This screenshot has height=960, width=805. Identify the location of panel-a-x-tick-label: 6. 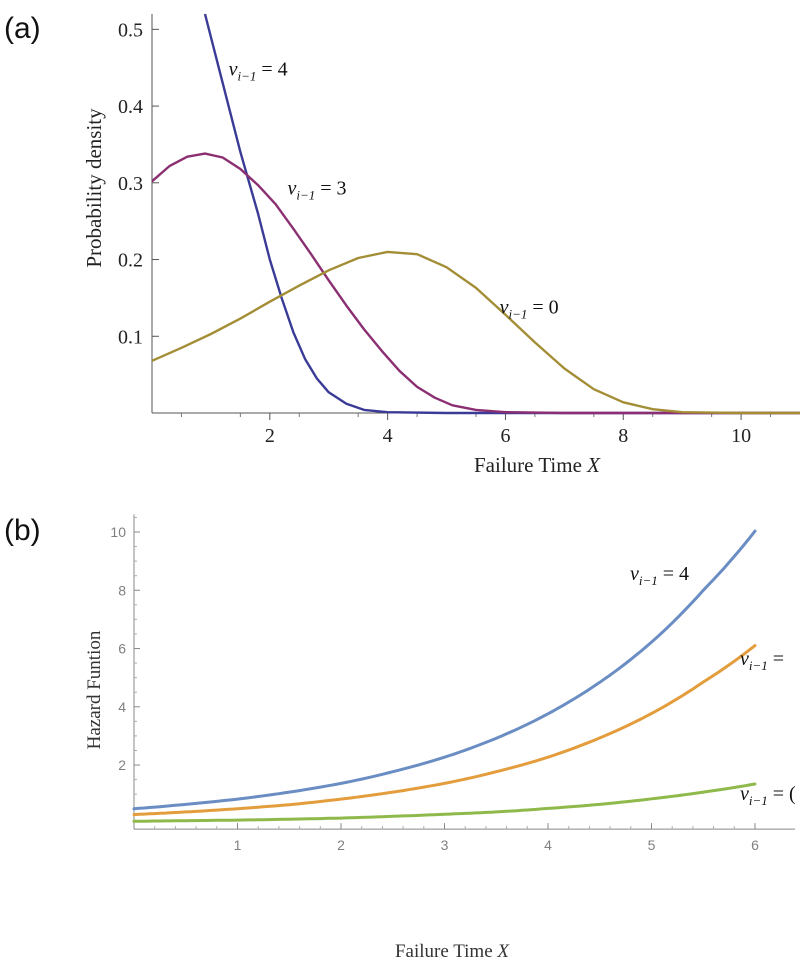
(505, 436).